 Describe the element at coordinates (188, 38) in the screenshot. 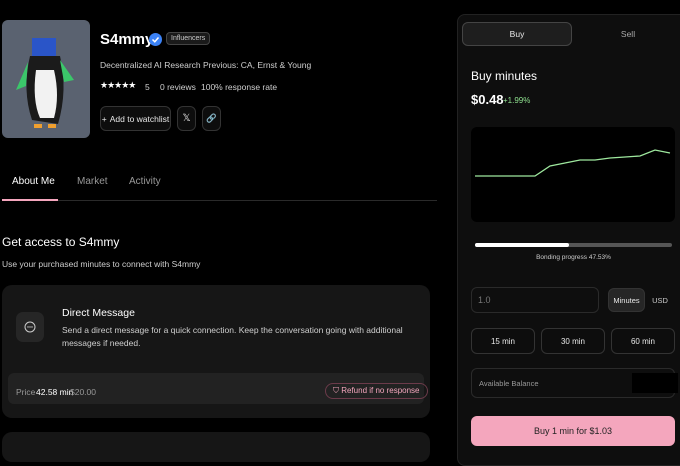

I see `tag: Influencers` at that location.